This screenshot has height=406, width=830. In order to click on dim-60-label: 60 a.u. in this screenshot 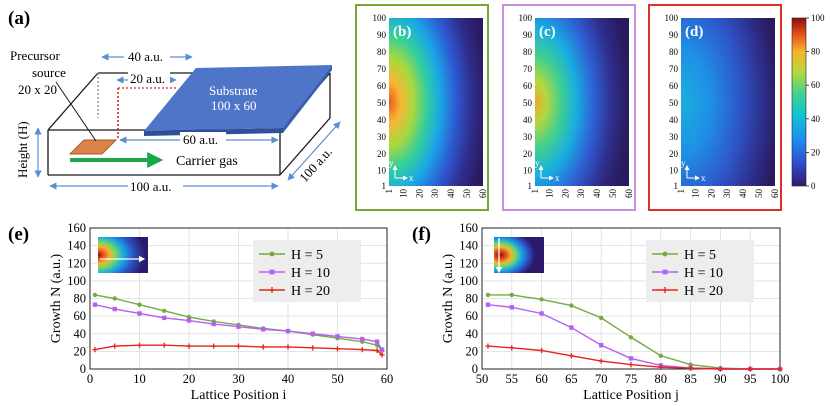, I will do `click(200, 139)`.